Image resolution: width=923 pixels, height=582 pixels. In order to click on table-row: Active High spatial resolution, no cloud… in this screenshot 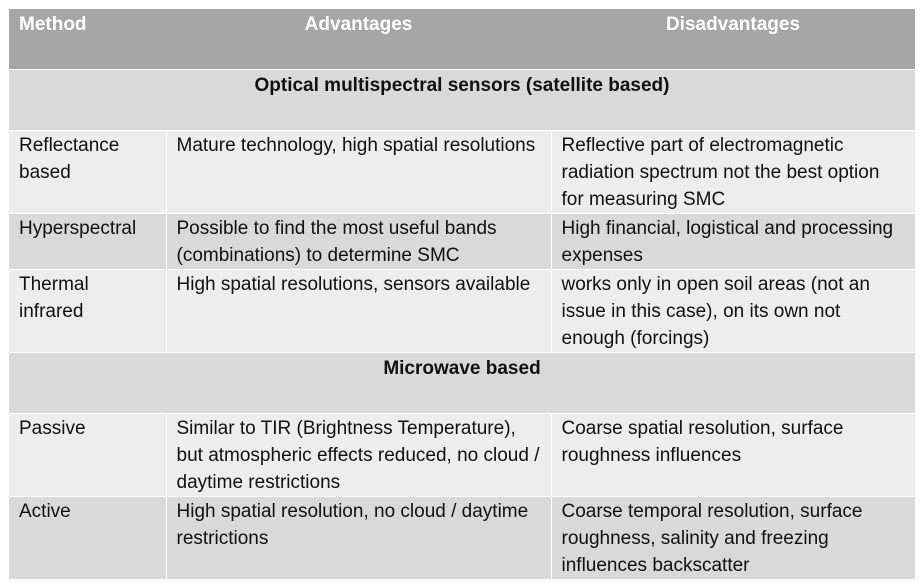, I will do `click(462, 538)`.